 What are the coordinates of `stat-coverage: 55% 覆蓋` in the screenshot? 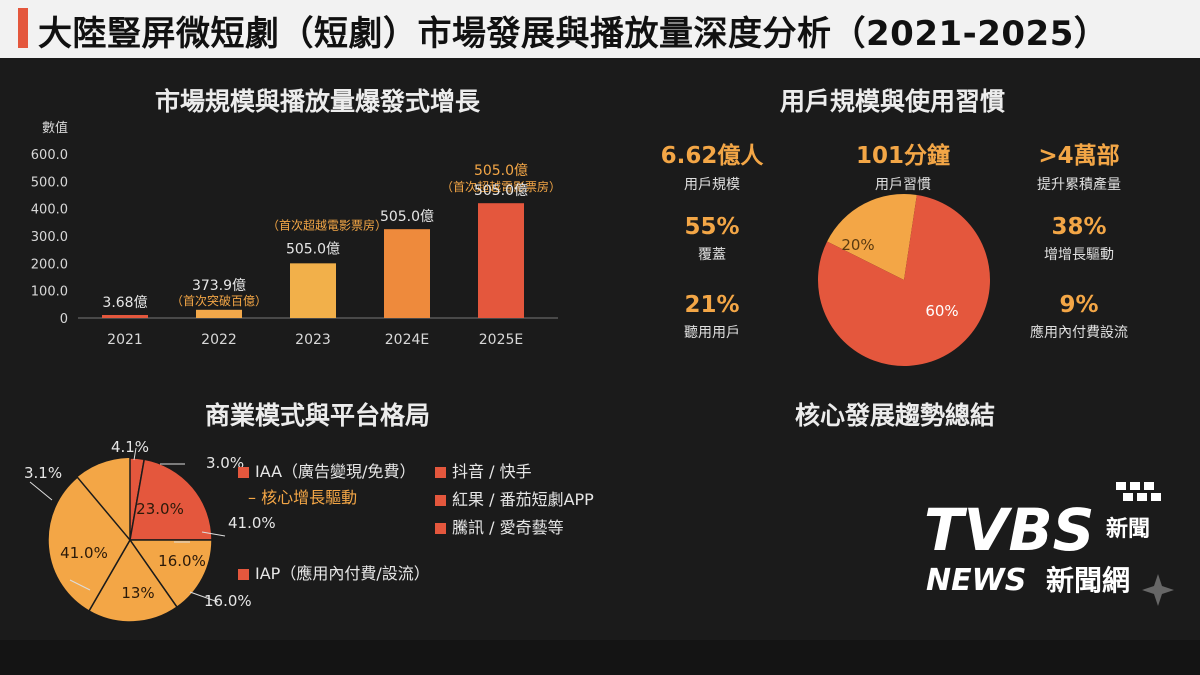 It's located at (712, 239).